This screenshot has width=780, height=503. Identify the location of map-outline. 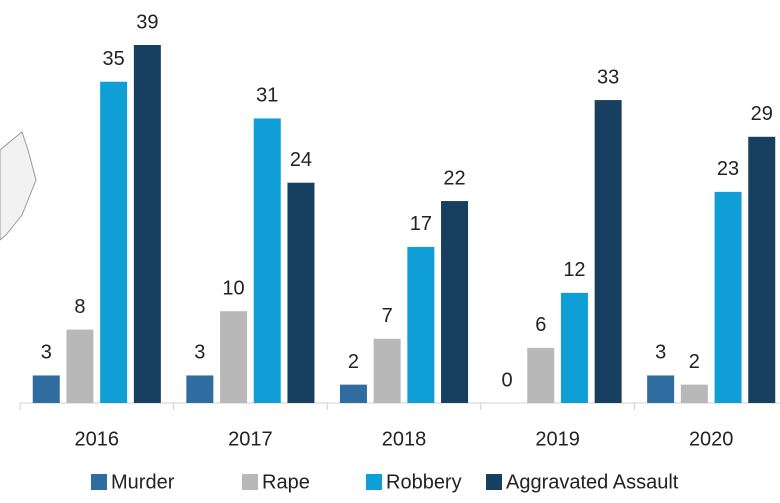
(18, 186).